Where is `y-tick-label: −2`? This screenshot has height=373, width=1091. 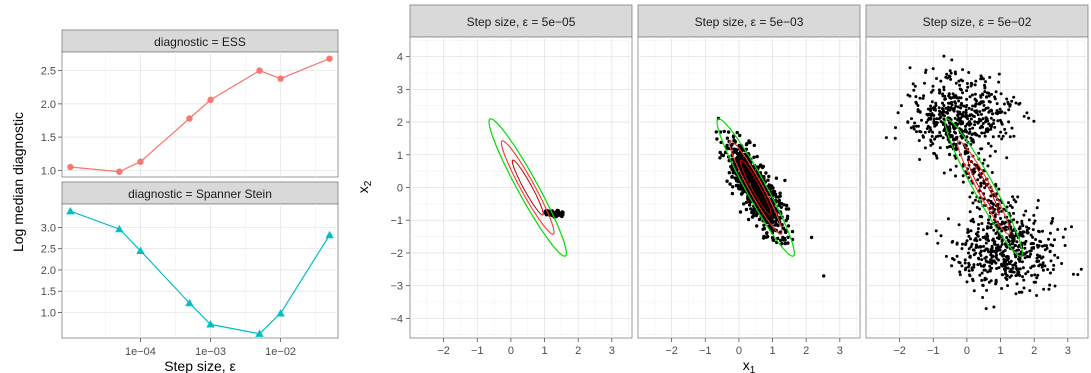
y-tick-label: −2 is located at coordinates (396, 254).